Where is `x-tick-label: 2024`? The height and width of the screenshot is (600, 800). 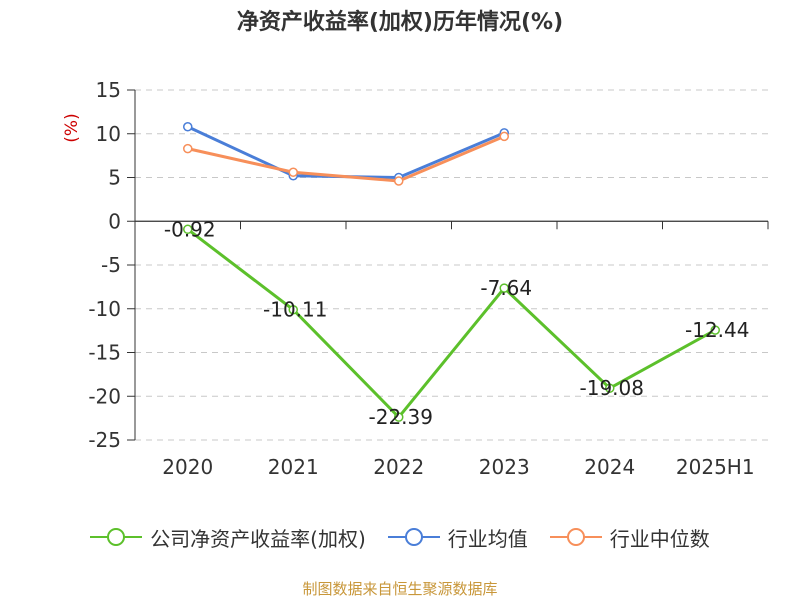 x-tick-label: 2024 is located at coordinates (609, 467).